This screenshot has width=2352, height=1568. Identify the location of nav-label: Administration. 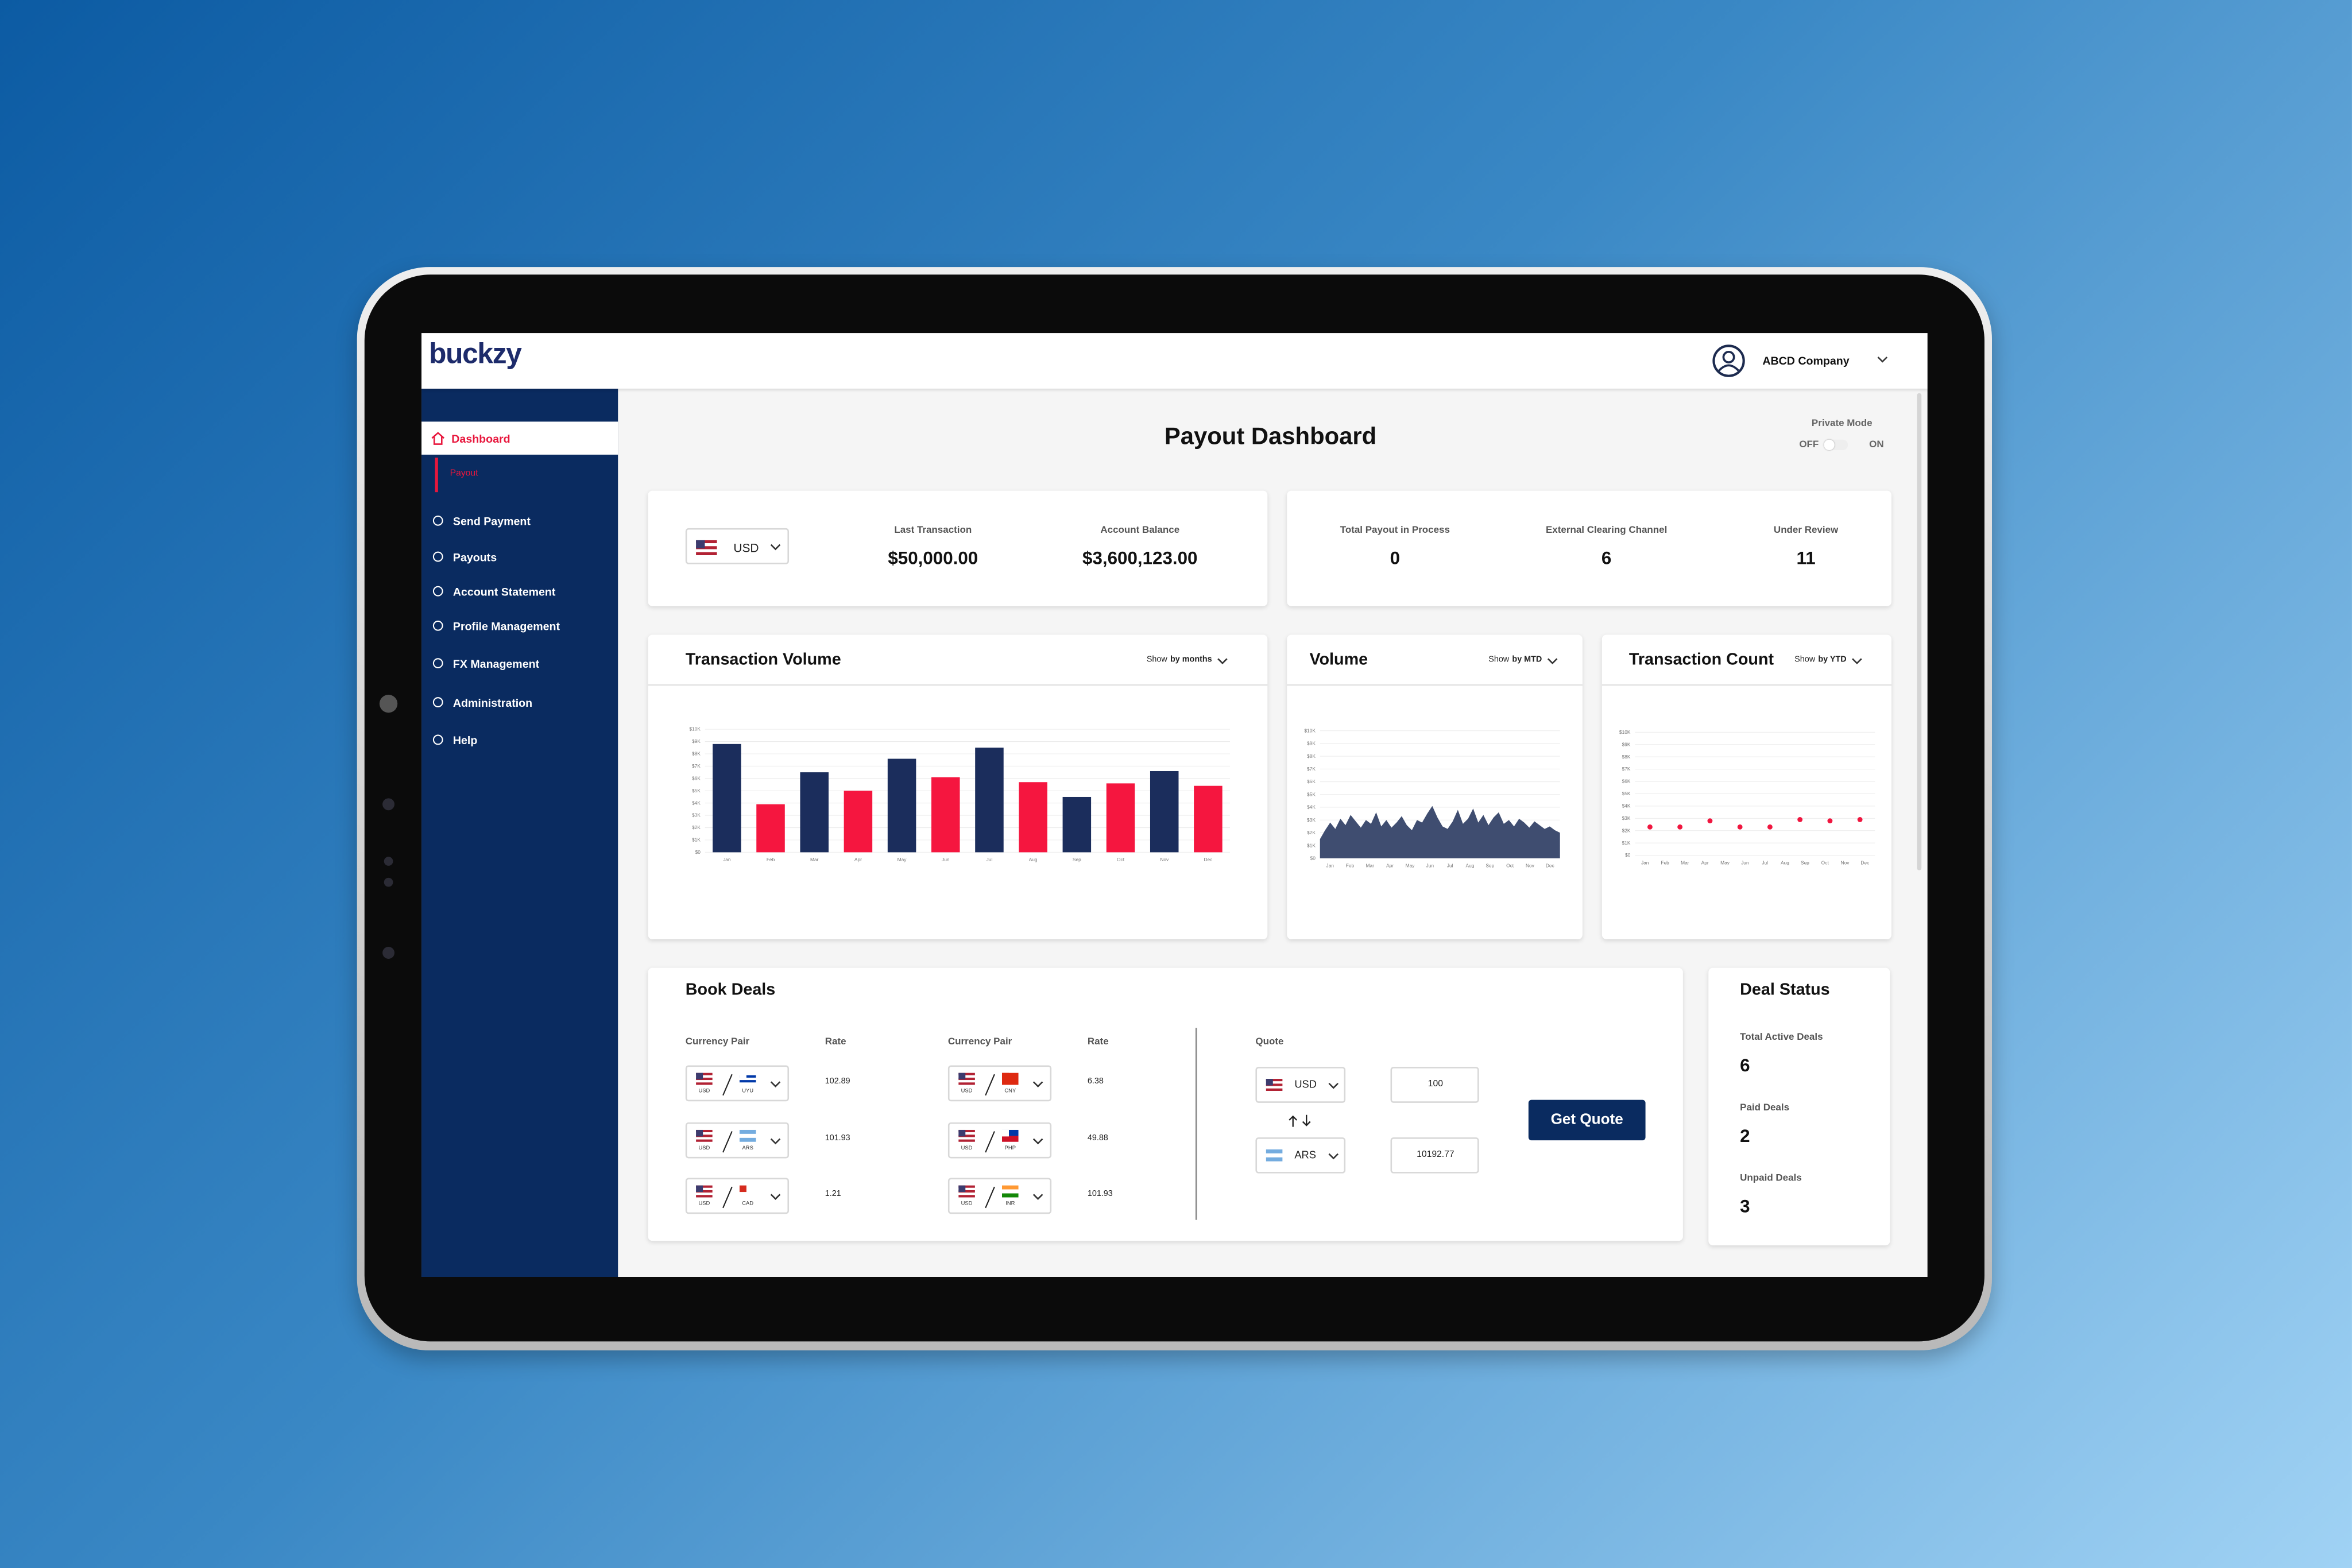
(492, 703).